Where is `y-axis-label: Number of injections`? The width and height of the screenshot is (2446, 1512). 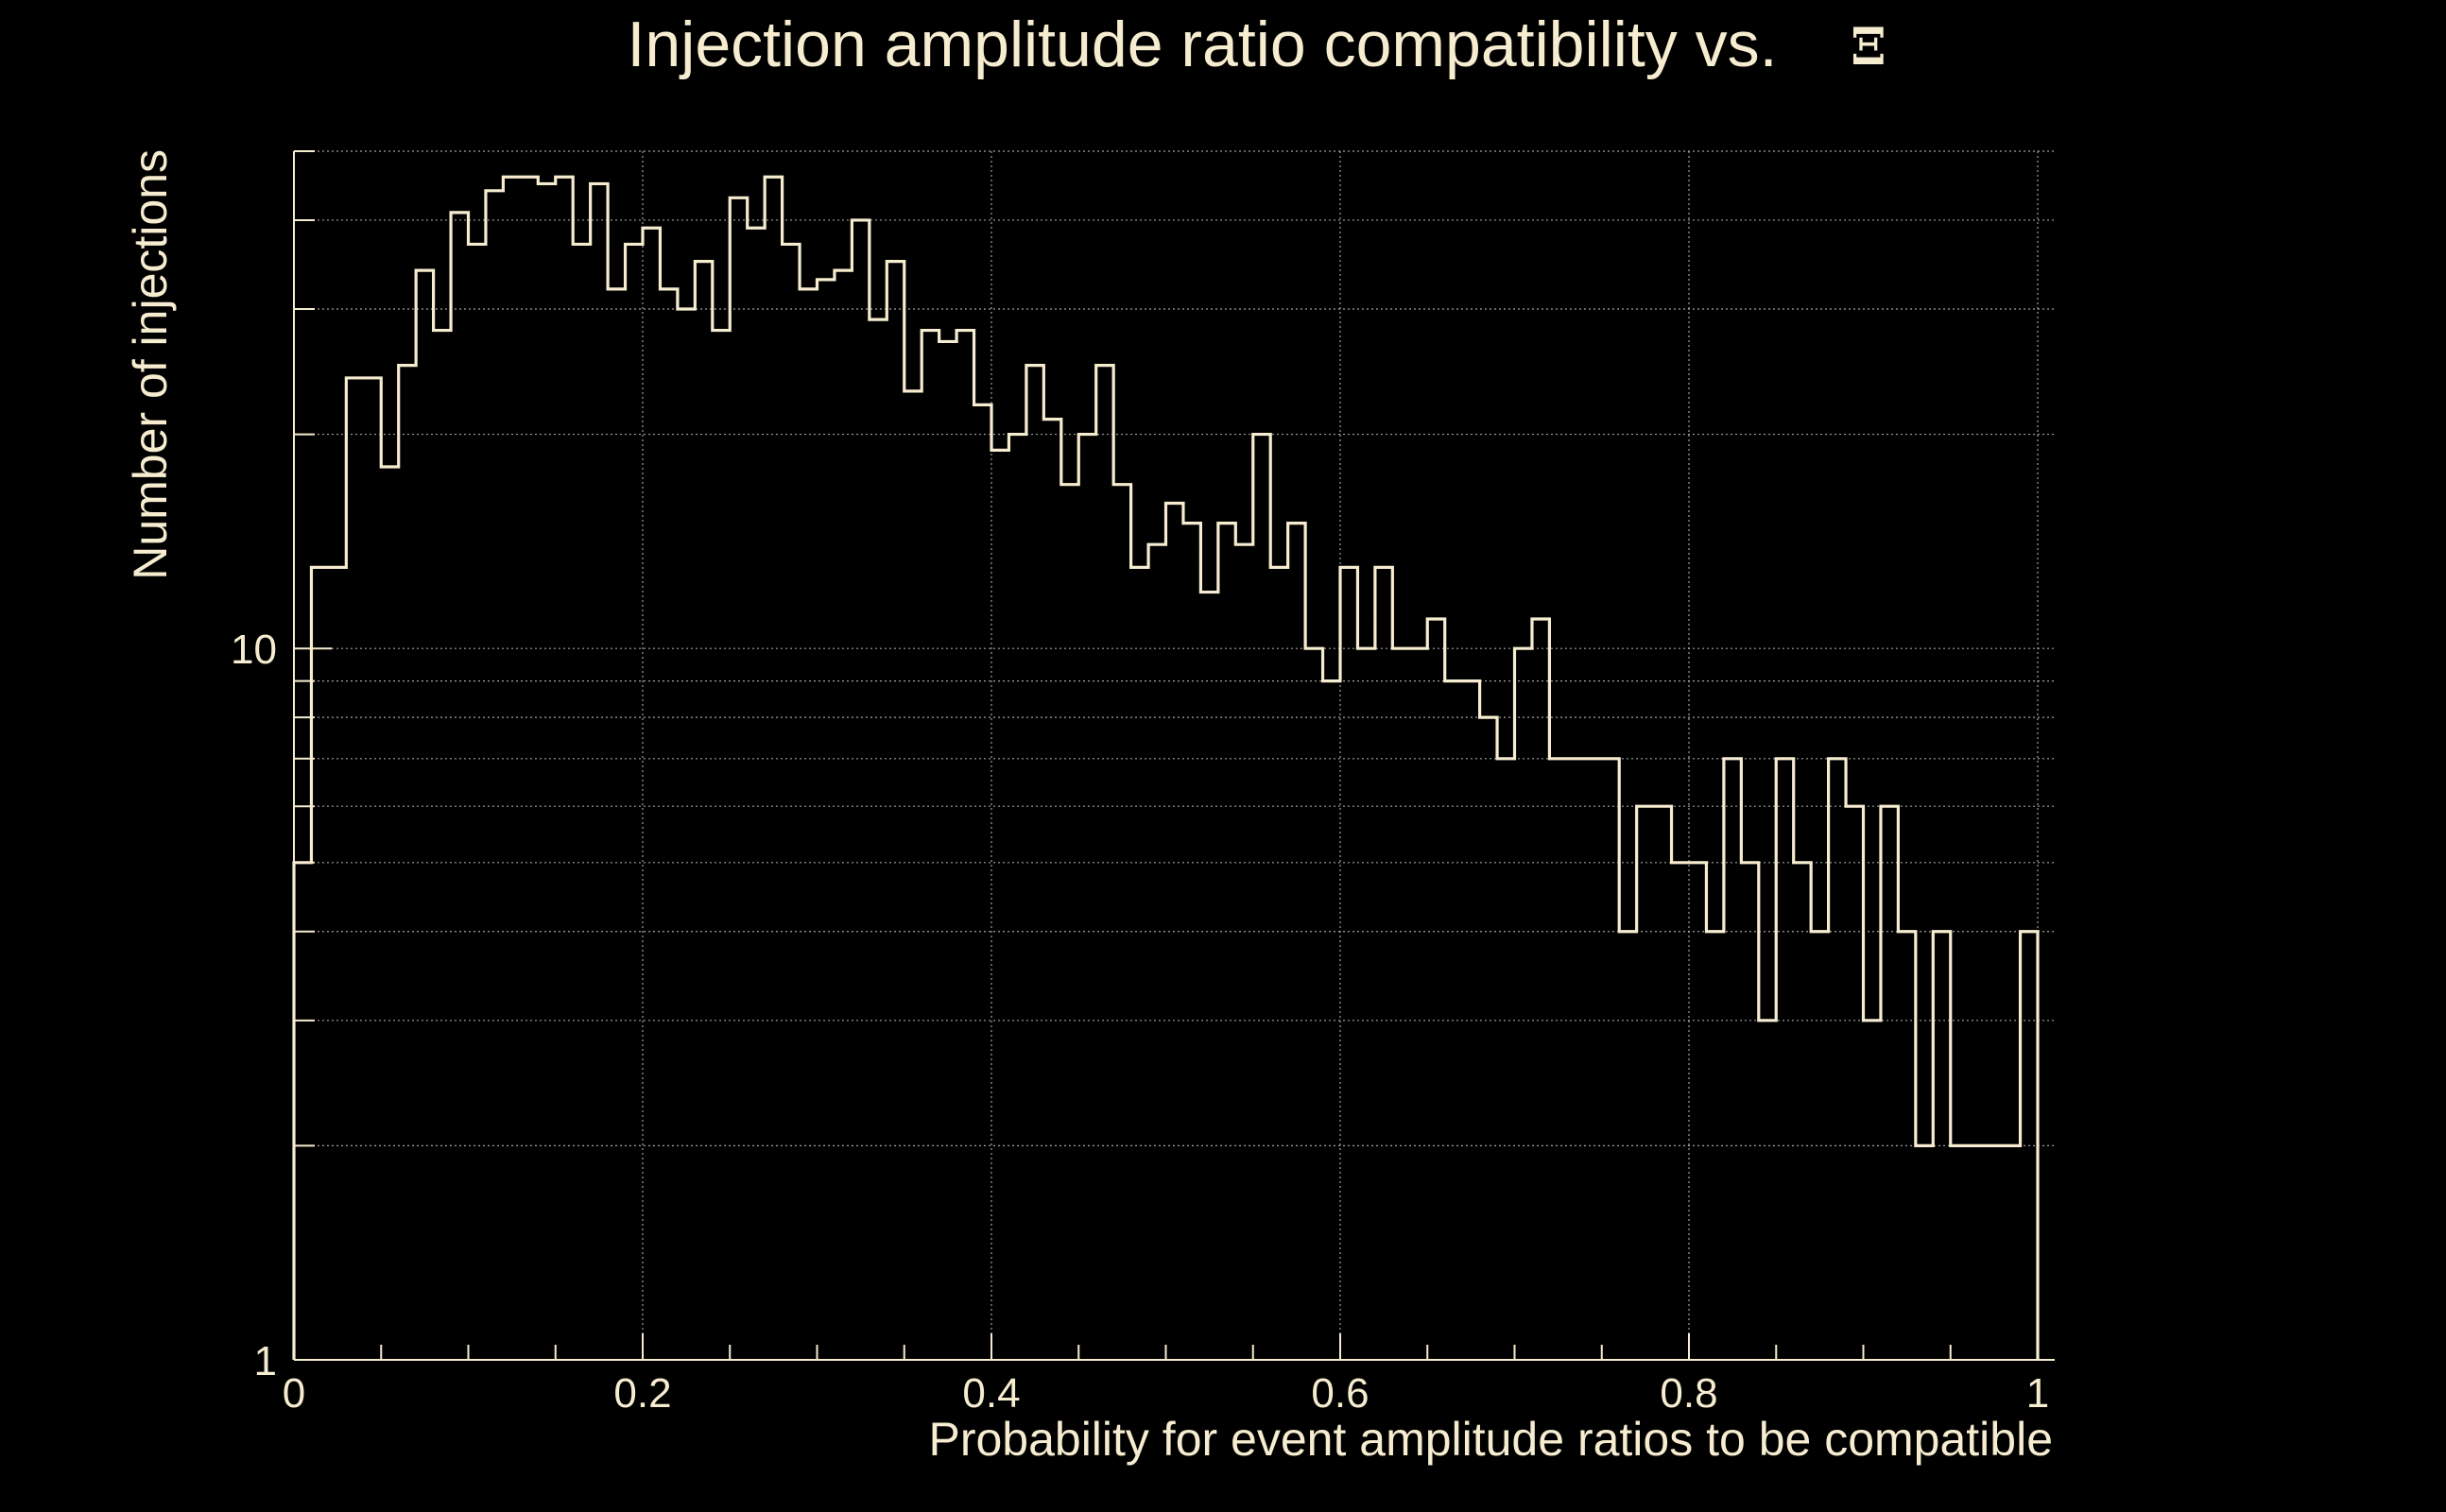
y-axis-label: Number of injections is located at coordinates (151, 364).